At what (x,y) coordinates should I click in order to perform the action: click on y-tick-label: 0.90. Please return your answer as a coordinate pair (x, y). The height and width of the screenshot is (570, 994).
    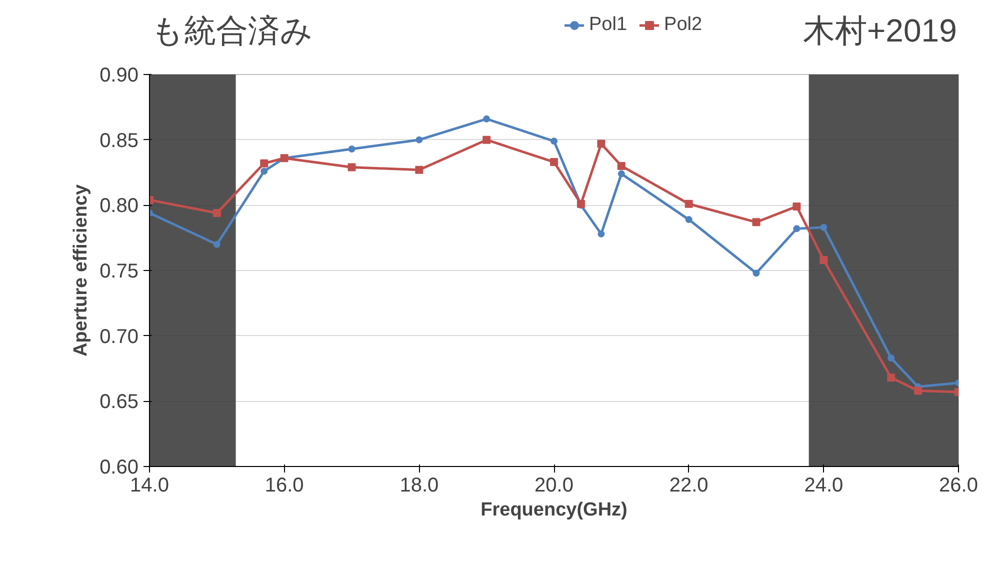
    Looking at the image, I should click on (119, 75).